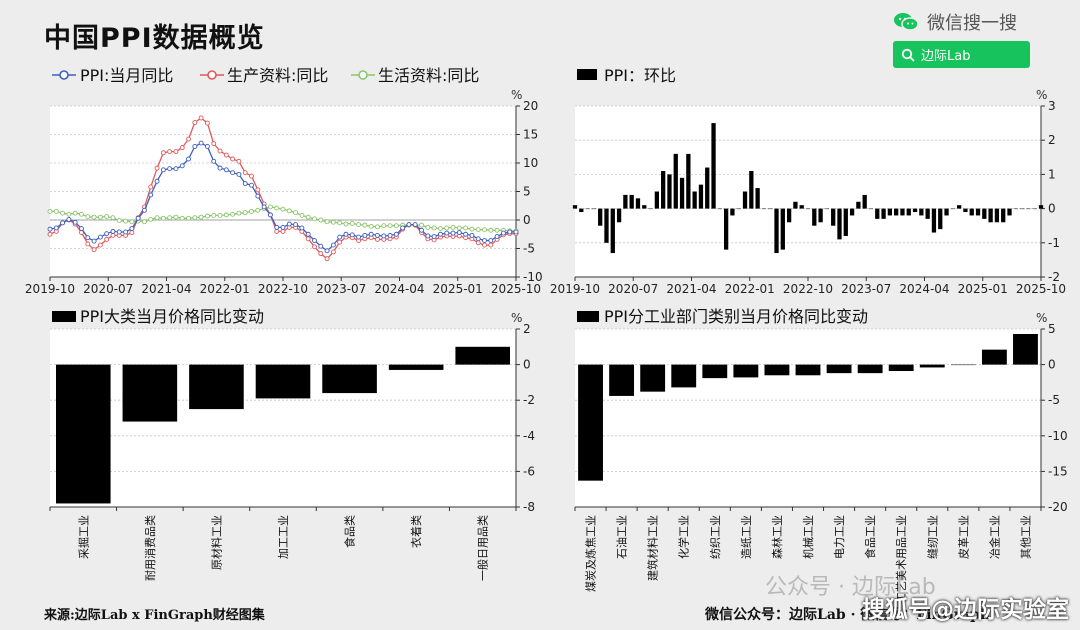 The width and height of the screenshot is (1080, 630). Describe the element at coordinates (736, 316) in the screenshot. I see `sector-chart-title: PPI分工业部门类别当月价格同比变动` at that location.